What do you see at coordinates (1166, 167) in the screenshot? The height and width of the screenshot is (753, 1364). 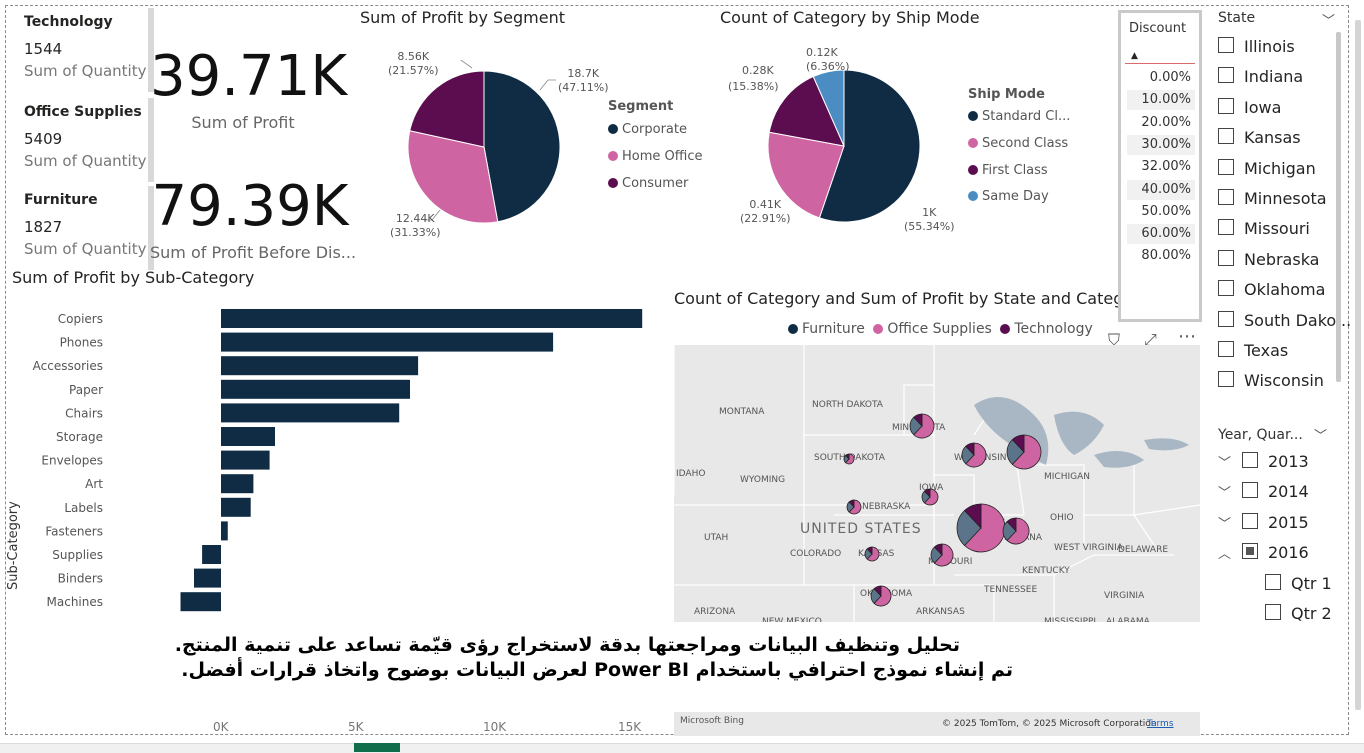 I see `discount-option: 32.00%` at bounding box center [1166, 167].